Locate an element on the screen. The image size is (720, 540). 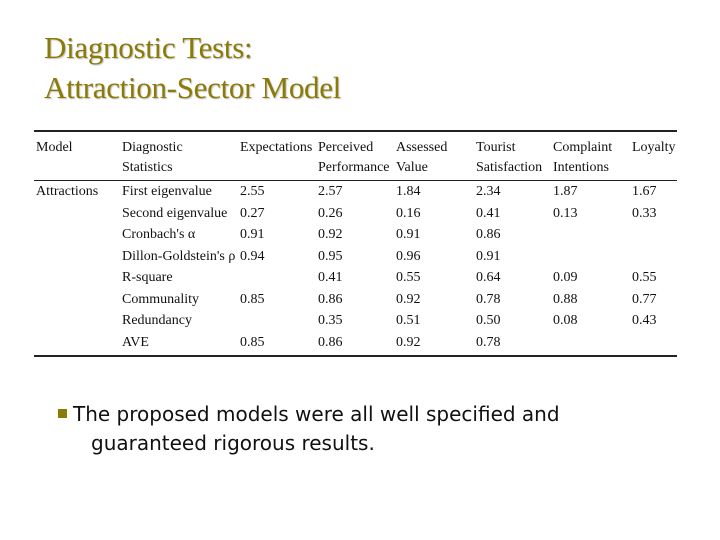
cell-diagnostic: R-square is located at coordinates (147, 277).